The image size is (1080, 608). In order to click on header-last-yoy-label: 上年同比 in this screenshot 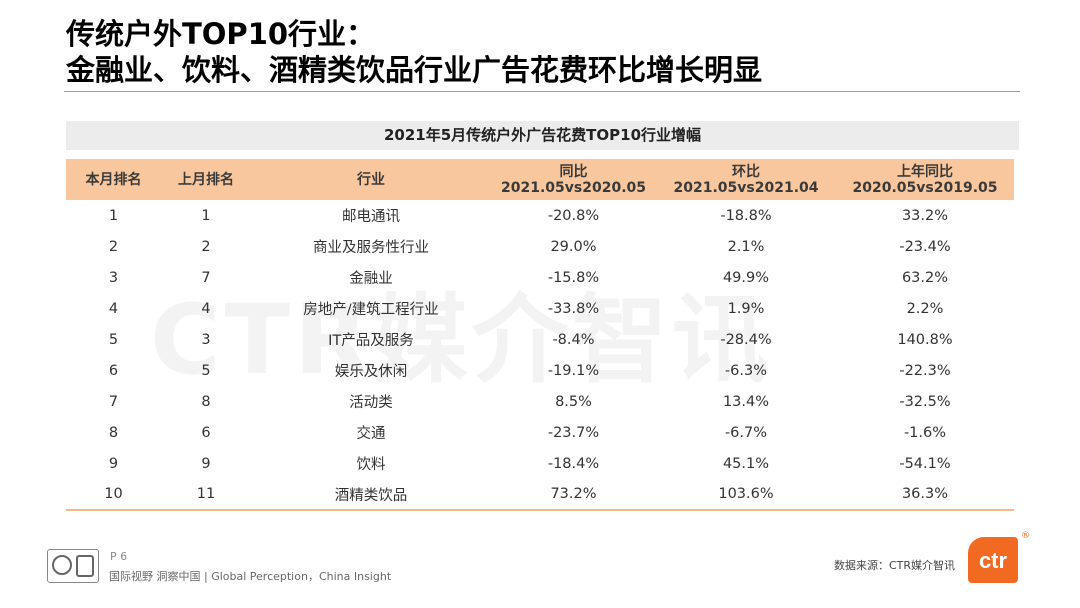, I will do `click(925, 171)`.